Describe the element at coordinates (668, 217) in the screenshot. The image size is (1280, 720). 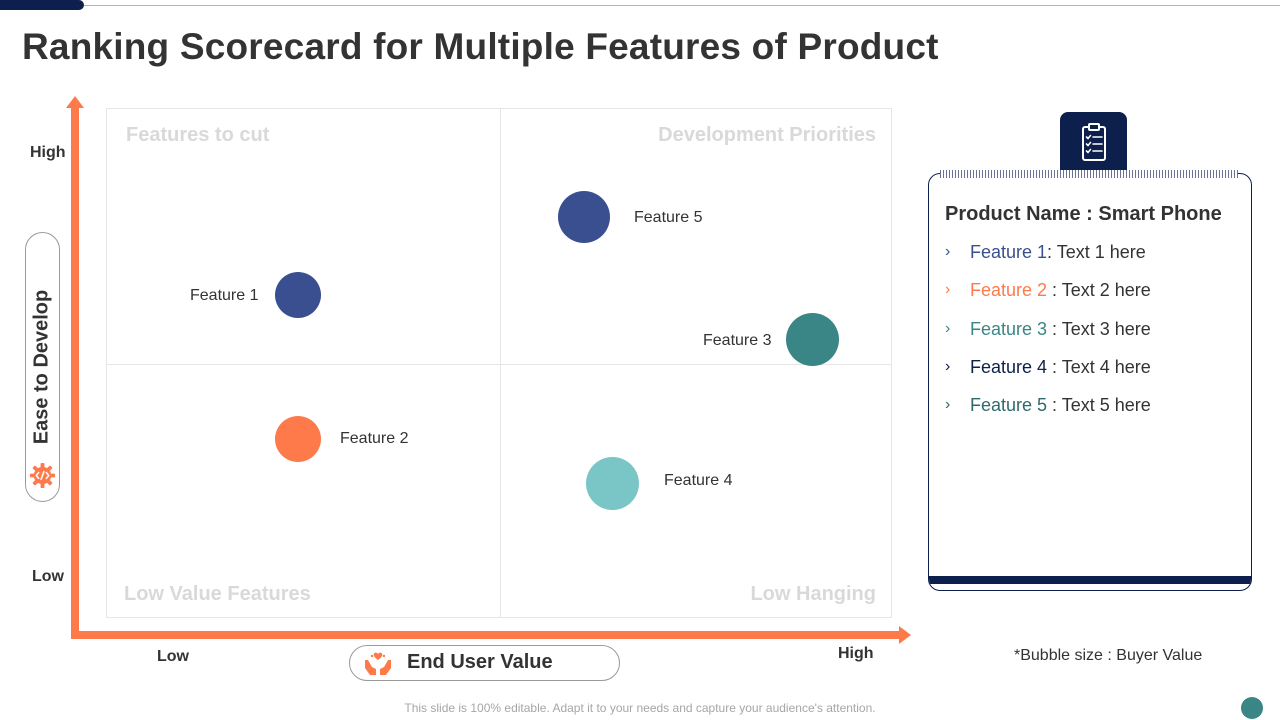
I see `bubble-label-feature-5: Feature 5` at that location.